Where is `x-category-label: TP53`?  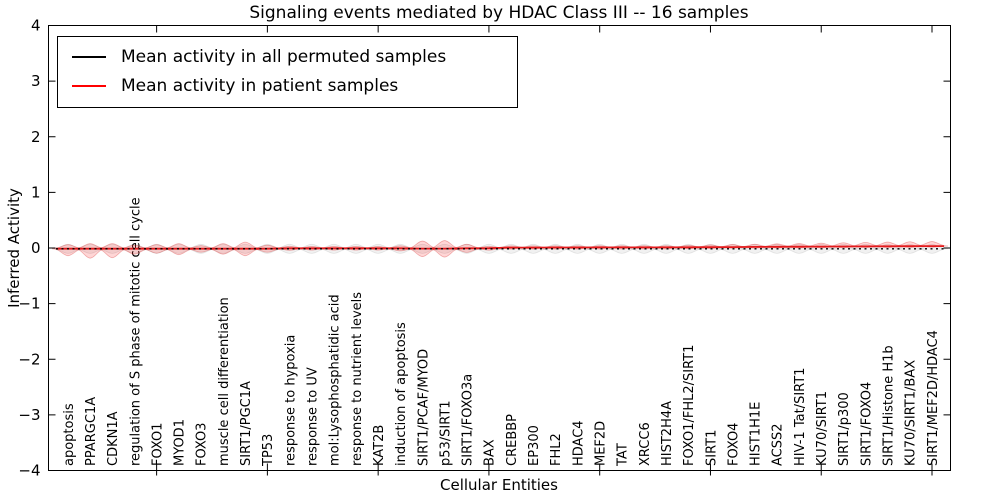
x-category-label: TP53 is located at coordinates (268, 450).